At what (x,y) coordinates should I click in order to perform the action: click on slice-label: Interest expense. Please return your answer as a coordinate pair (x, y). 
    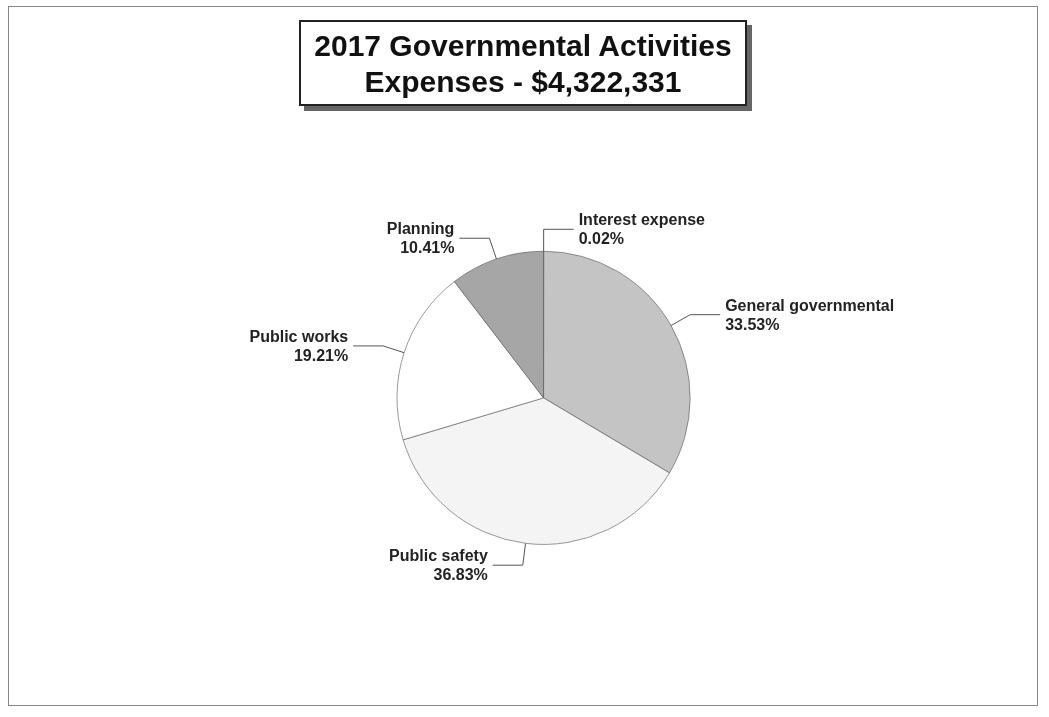
    Looking at the image, I should click on (642, 220).